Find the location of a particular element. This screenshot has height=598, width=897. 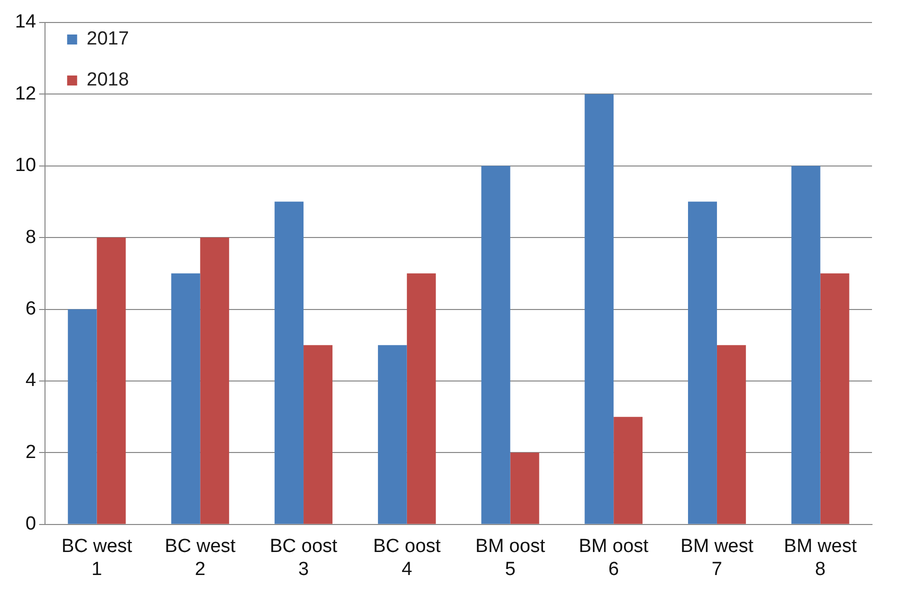

x-tick-label: BC west 2 is located at coordinates (200, 558).